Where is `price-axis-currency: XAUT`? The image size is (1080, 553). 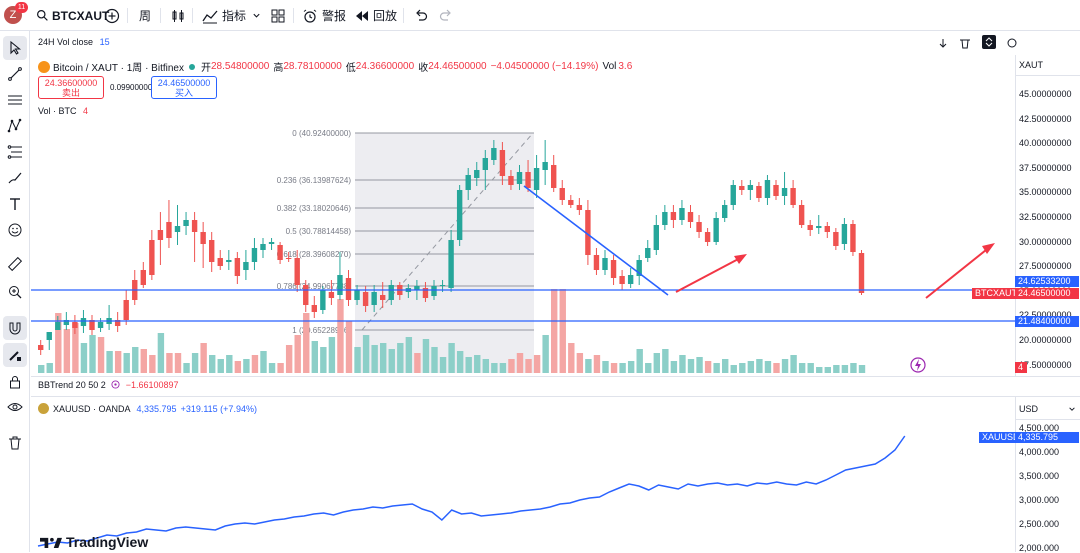
price-axis-currency: XAUT is located at coordinates (1031, 65).